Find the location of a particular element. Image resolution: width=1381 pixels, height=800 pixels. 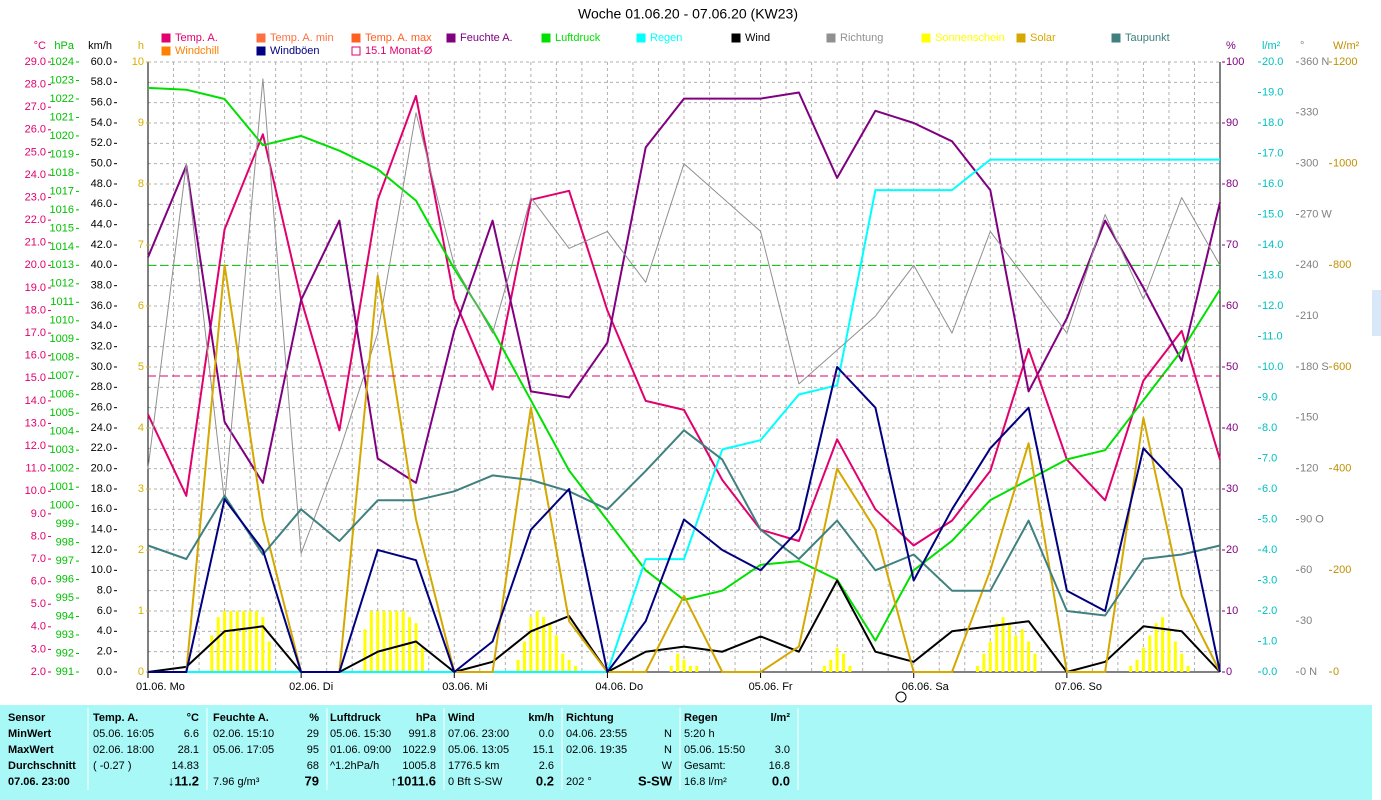

table-cell: 05.06. 17:05 is located at coordinates (243, 750).